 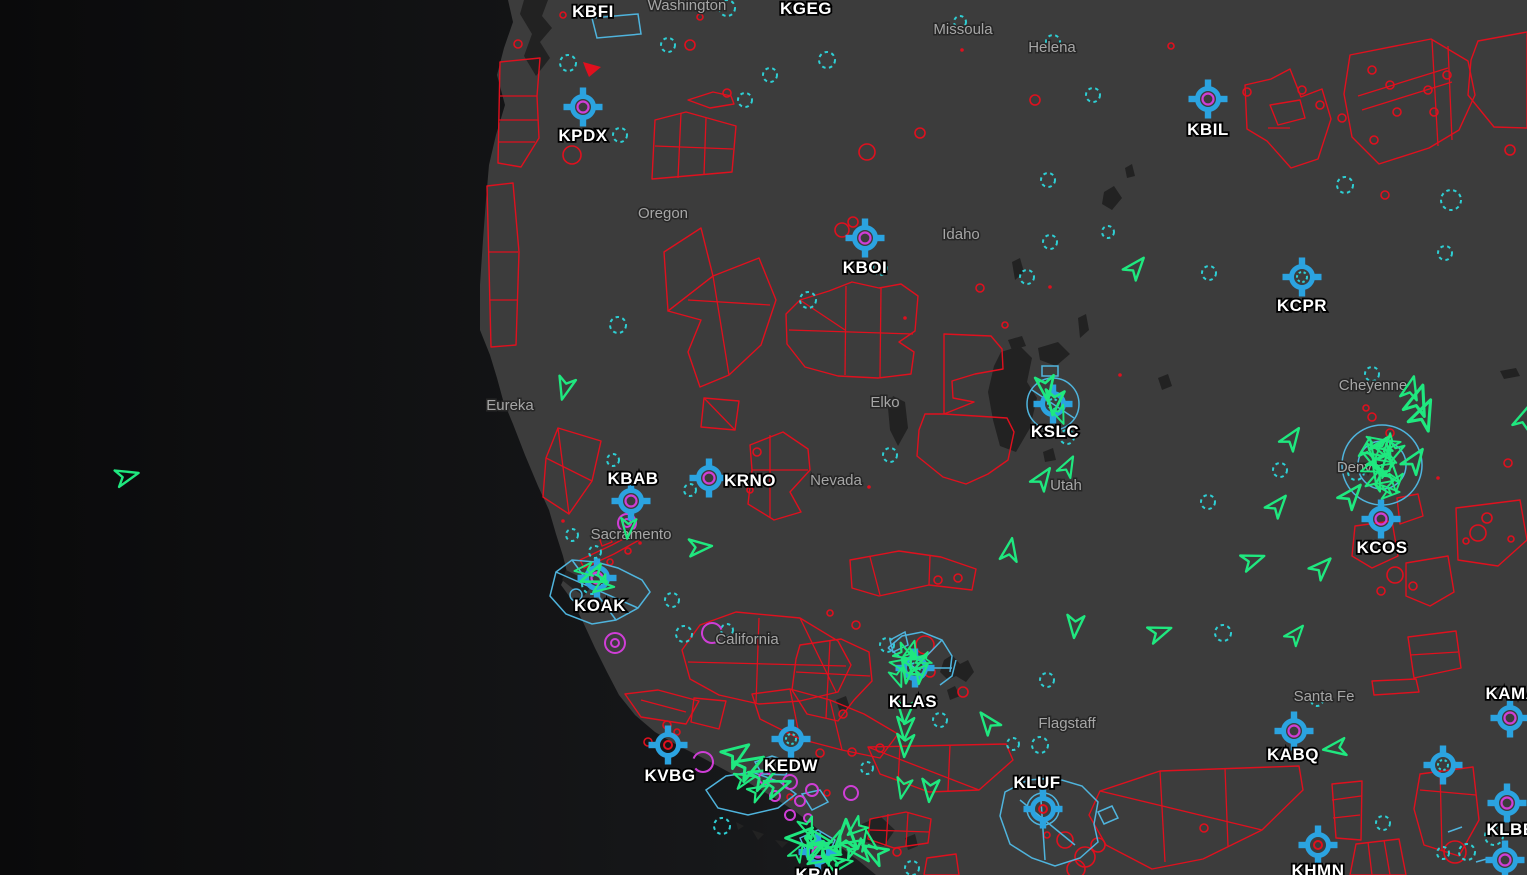 I want to click on city-label-cheyenne: Cheyenne, so click(x=1373, y=385).